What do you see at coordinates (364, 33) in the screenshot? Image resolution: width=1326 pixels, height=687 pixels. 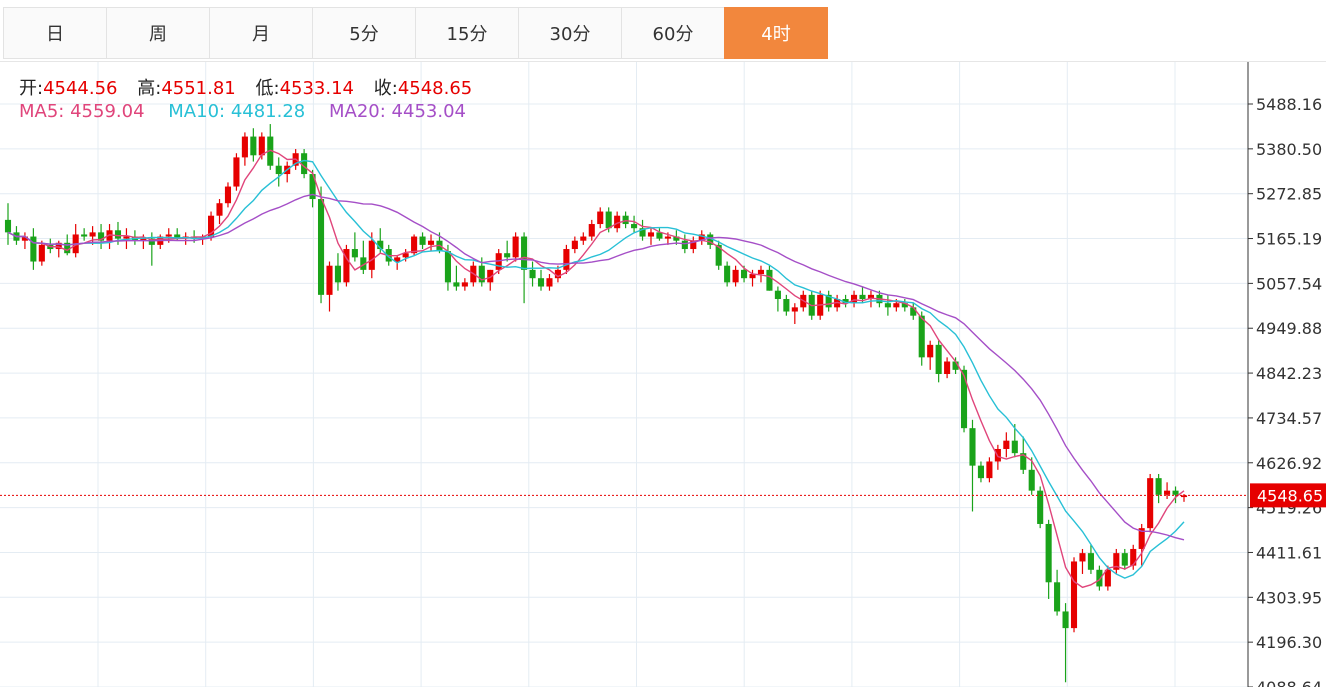 I see `tab-5min: 5分` at bounding box center [364, 33].